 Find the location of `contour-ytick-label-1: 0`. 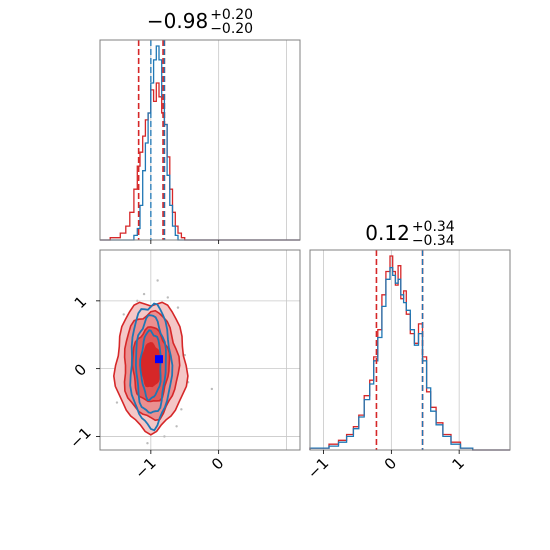

contour-ytick-label-1: 0 is located at coordinates (80, 369).